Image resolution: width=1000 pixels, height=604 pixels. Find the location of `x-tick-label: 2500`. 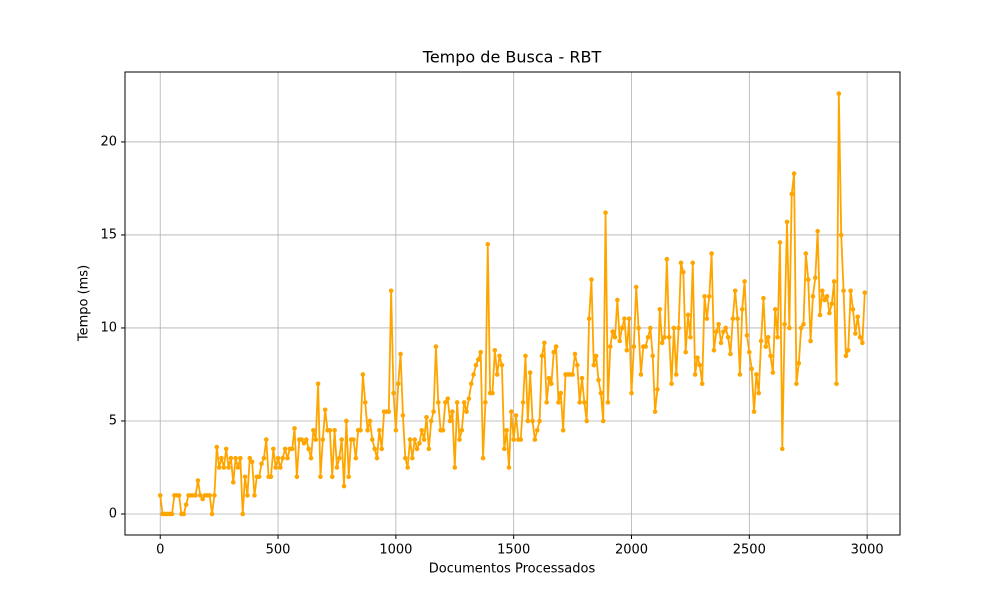

x-tick-label: 2500 is located at coordinates (749, 550).